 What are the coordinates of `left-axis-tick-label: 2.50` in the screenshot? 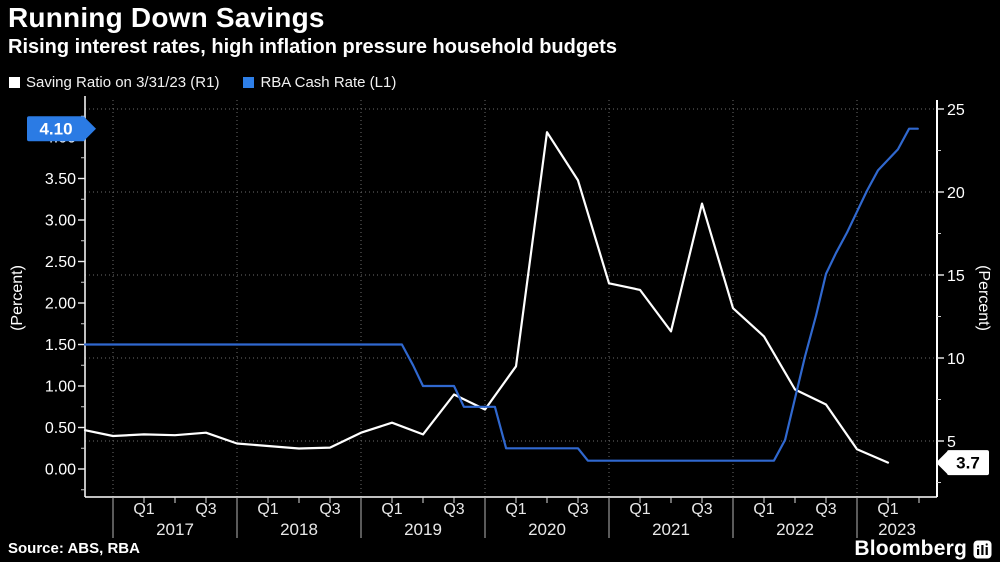 It's located at (60, 262).